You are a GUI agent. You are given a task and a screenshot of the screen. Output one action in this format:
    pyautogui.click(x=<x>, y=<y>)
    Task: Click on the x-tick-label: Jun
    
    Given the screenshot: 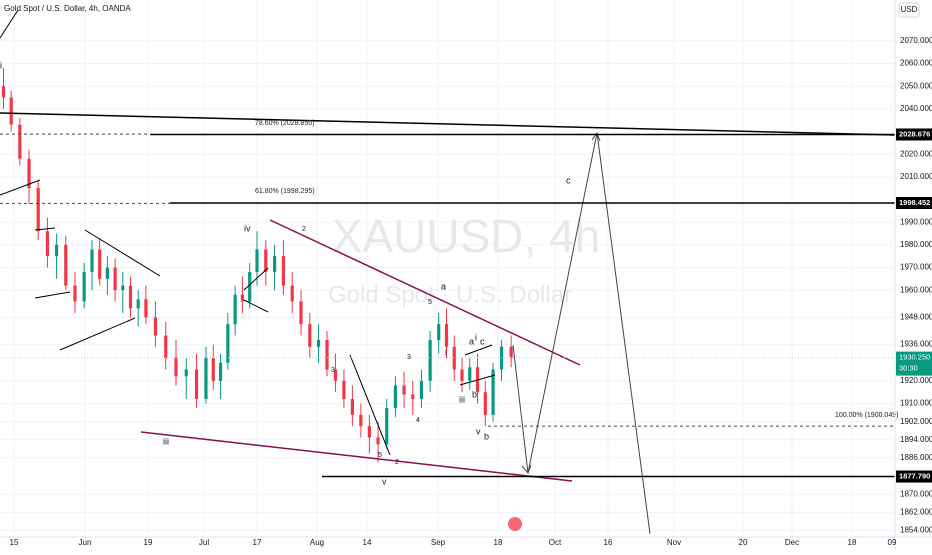 What is the action you would take?
    pyautogui.click(x=85, y=542)
    